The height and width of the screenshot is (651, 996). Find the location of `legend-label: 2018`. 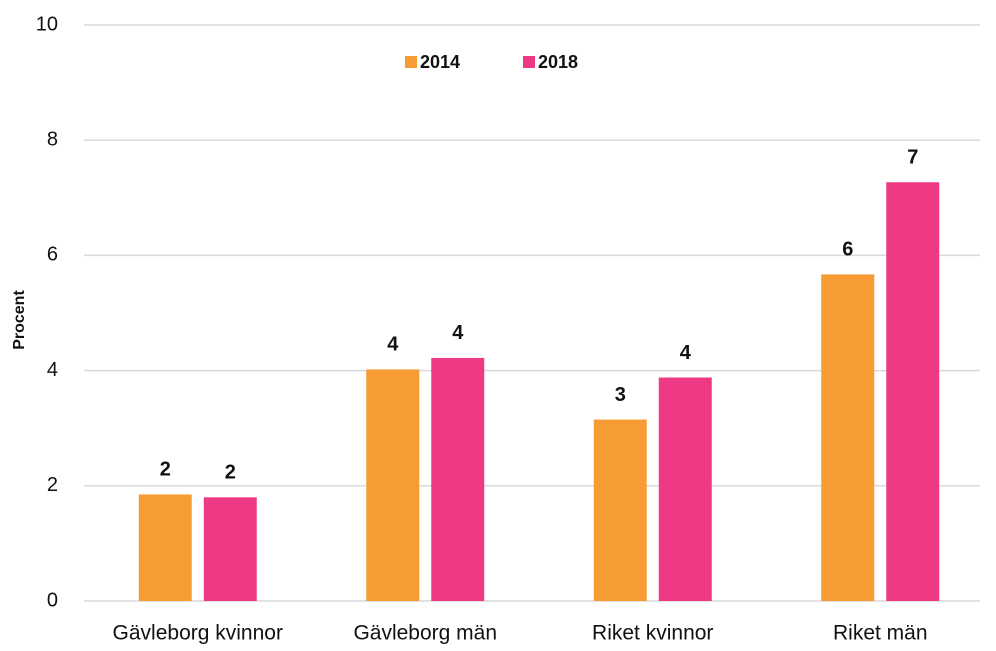

legend-label: 2018 is located at coordinates (558, 62).